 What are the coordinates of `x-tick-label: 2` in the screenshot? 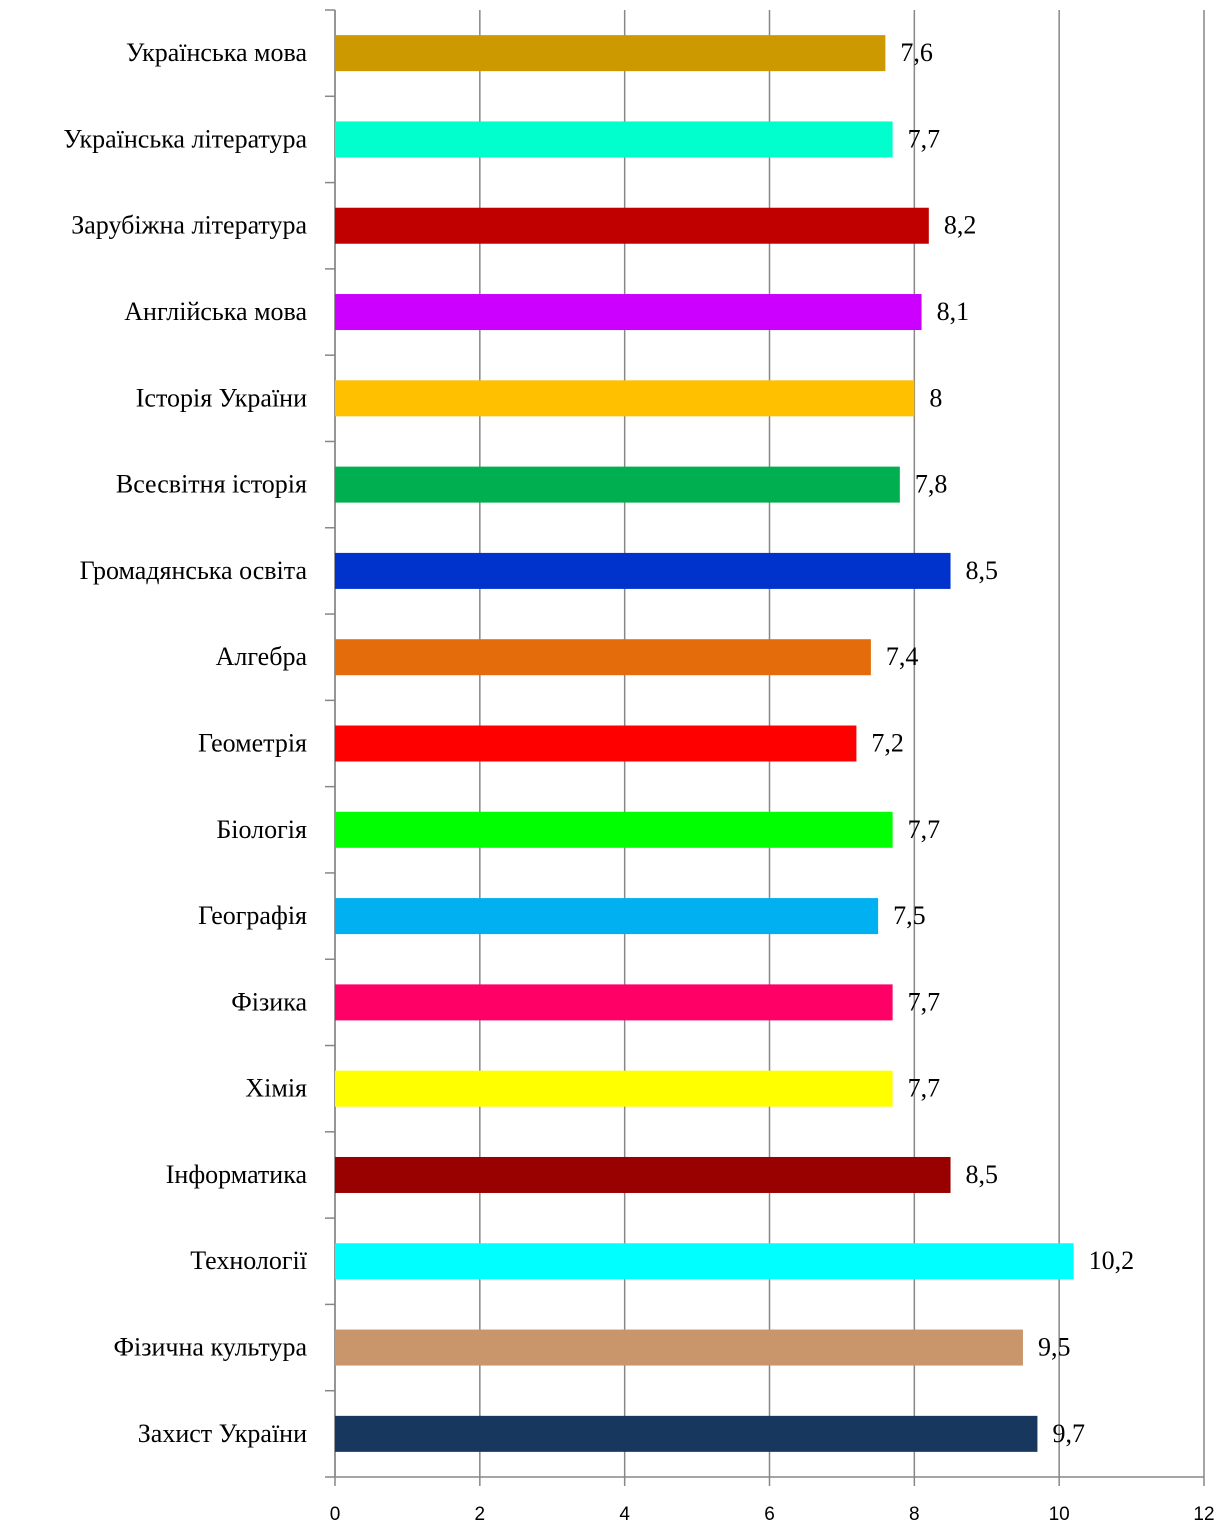 It's located at (480, 1514).